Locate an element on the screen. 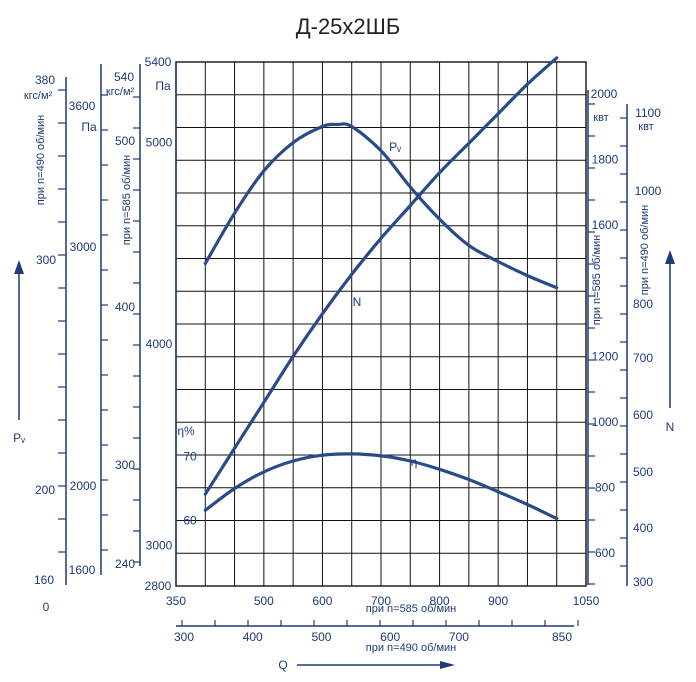  pv-pa-585-tick-label: 5400 is located at coordinates (158, 62).